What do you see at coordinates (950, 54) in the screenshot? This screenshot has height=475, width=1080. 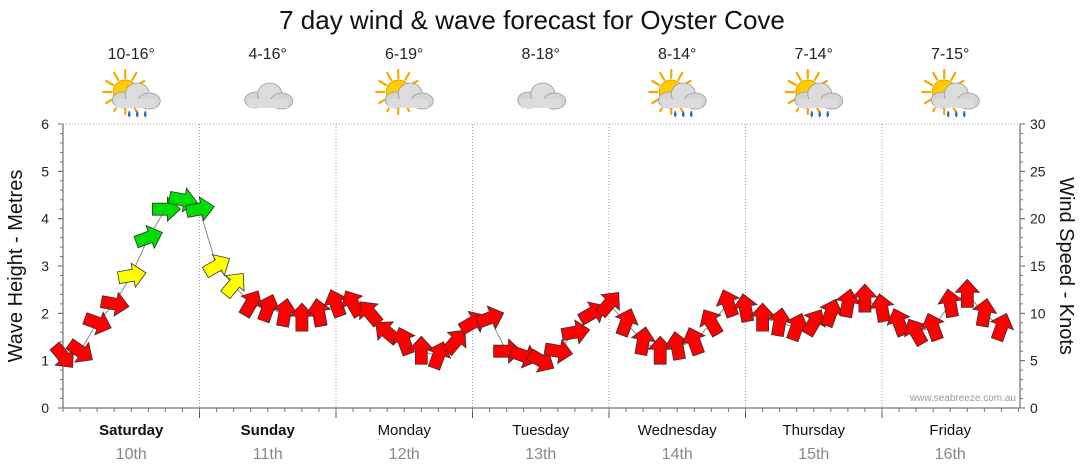 I see `temperature-label: 7-15°` at bounding box center [950, 54].